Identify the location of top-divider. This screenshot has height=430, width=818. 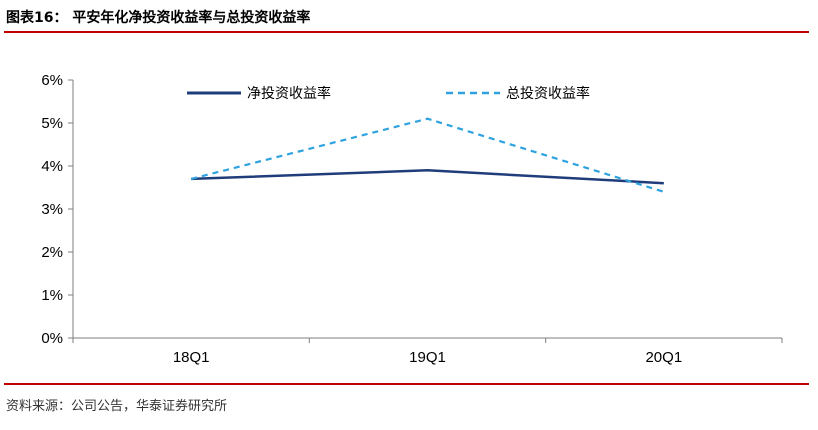
(406, 32).